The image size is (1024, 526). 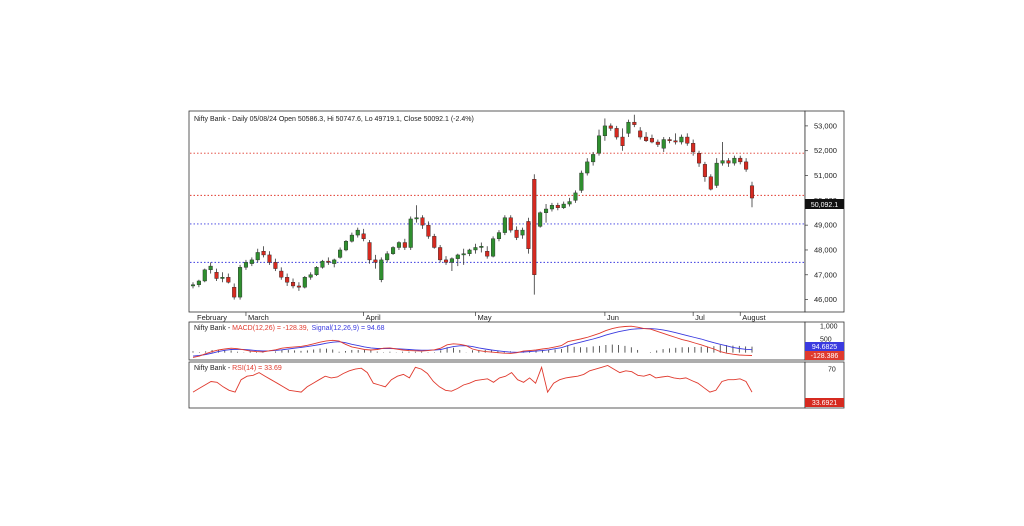 I want to click on signal-line, so click(x=472, y=342).